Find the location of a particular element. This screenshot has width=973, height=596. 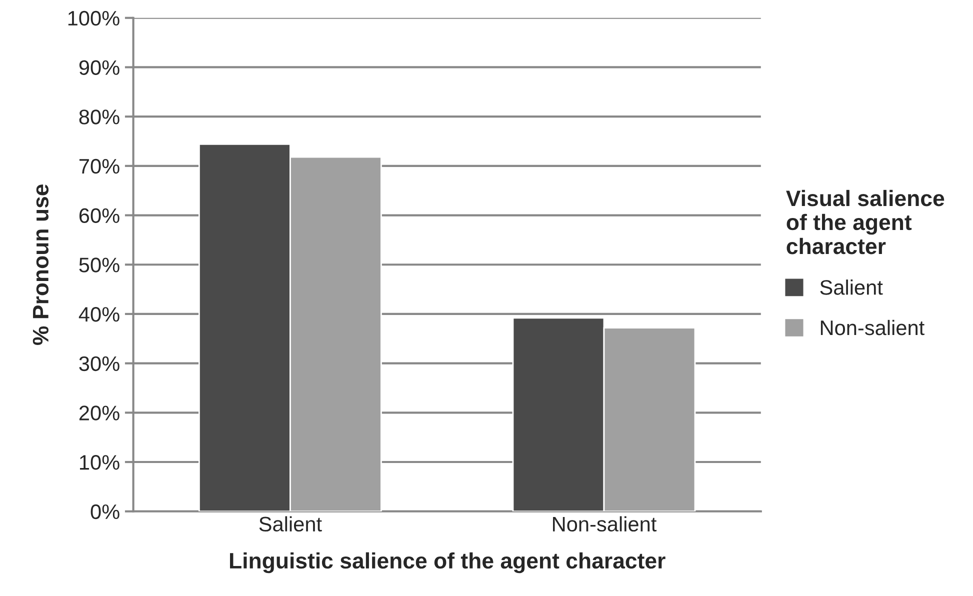

legend-label: Non-salient is located at coordinates (872, 328).